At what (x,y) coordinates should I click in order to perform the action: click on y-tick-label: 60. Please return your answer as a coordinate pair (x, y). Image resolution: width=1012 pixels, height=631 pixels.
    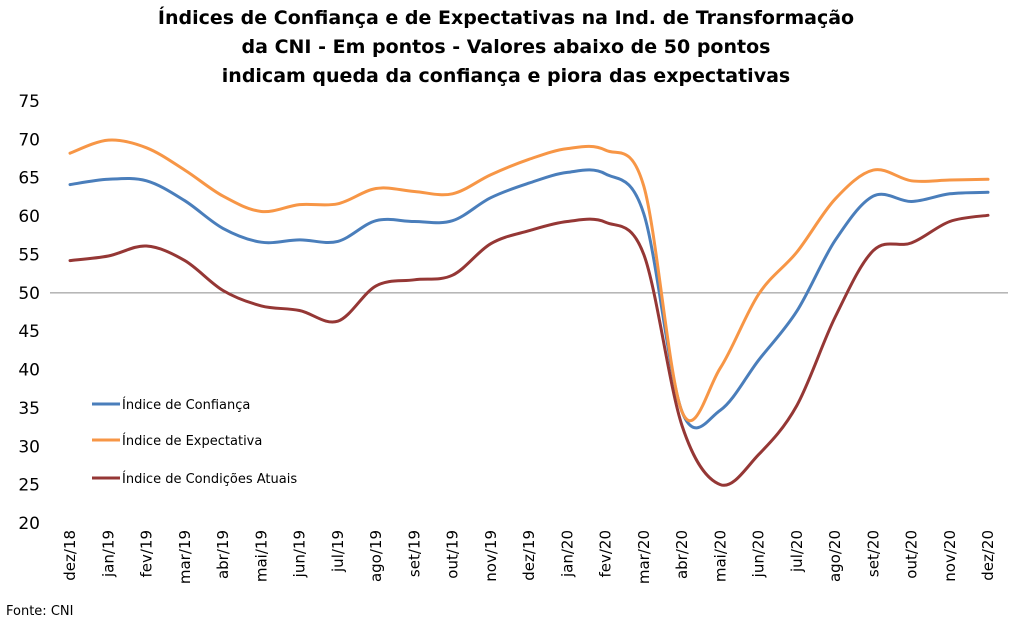
    Looking at the image, I should click on (29, 217).